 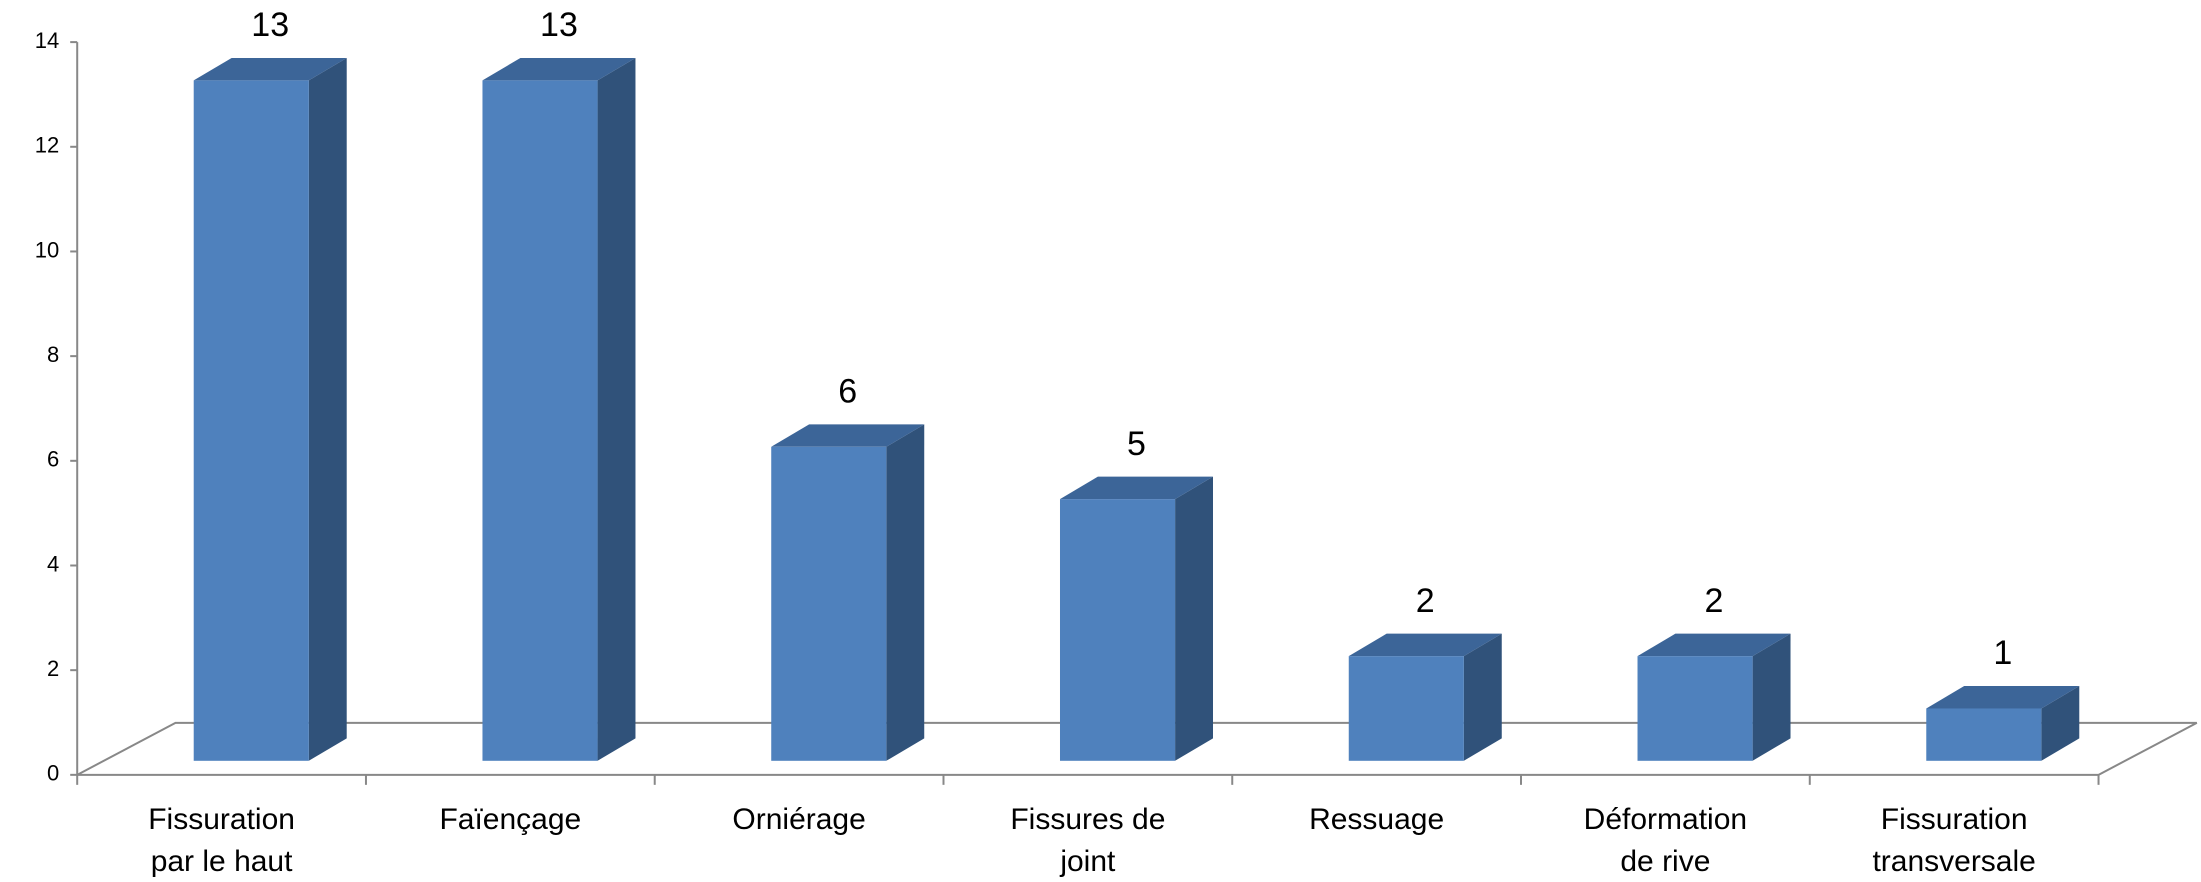 I want to click on y-tick-label: 12, so click(x=47, y=145).